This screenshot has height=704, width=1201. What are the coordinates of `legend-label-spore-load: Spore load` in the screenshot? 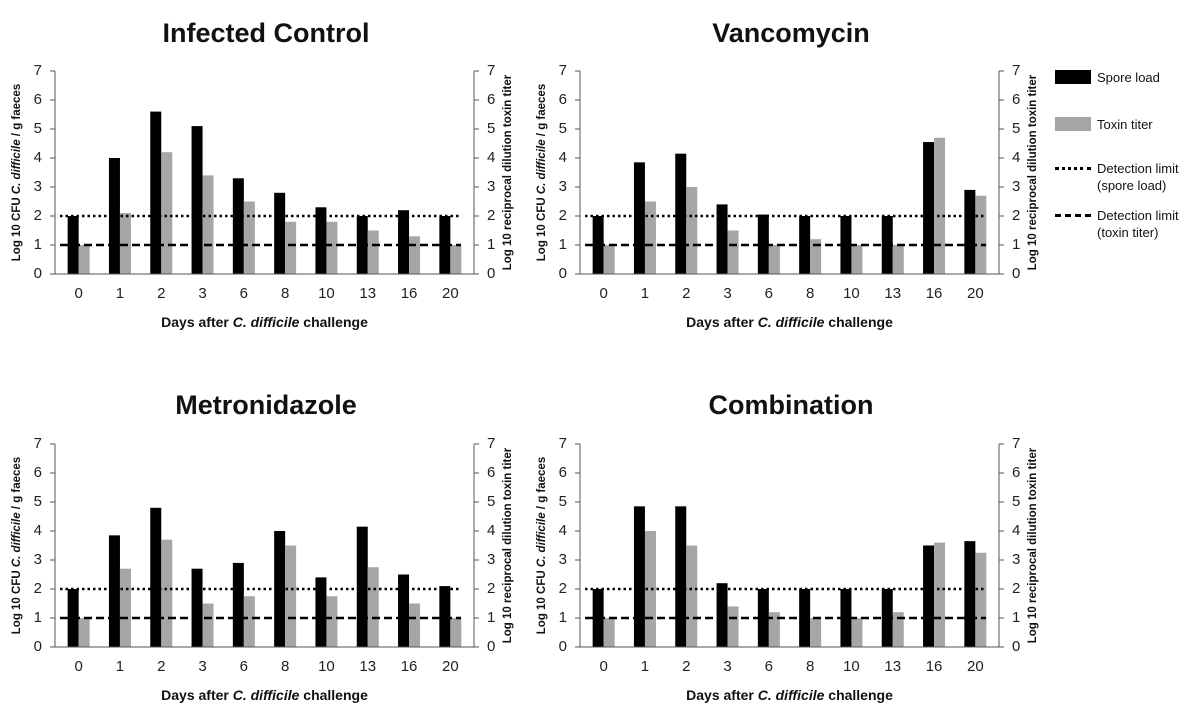 It's located at (1128, 77).